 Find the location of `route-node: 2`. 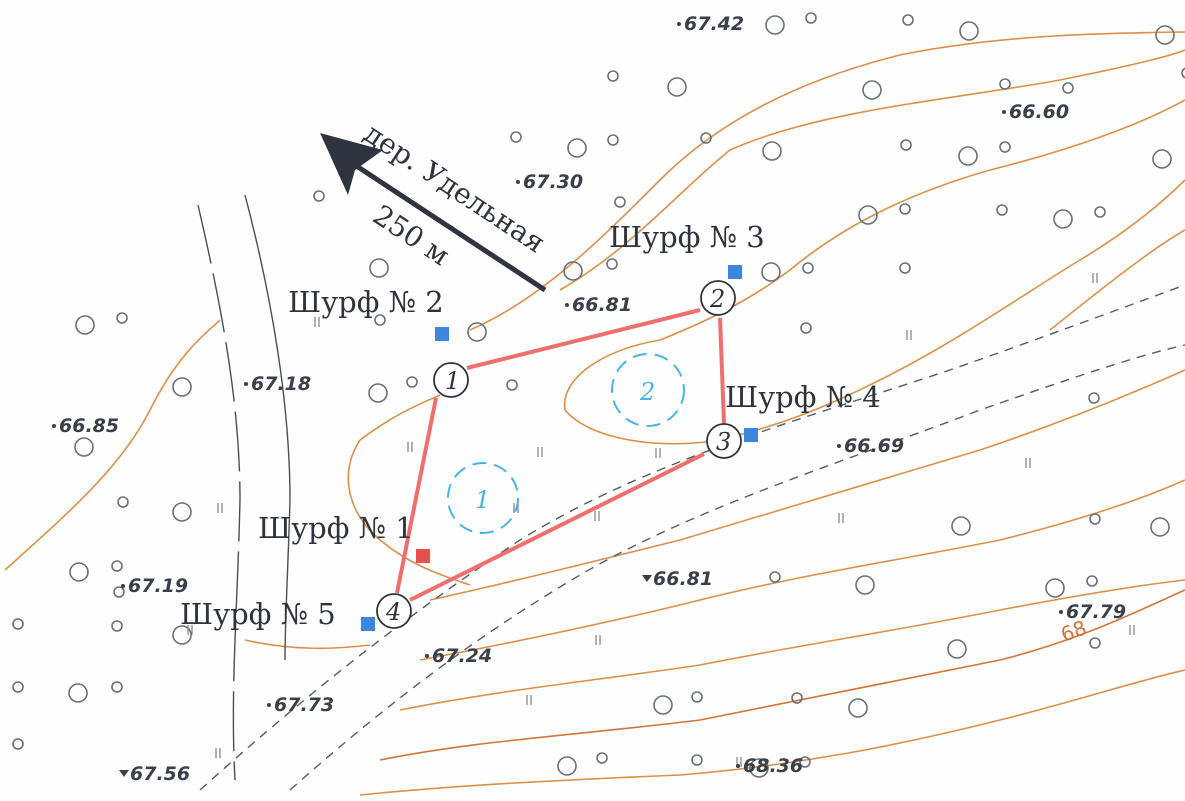

route-node: 2 is located at coordinates (718, 298).